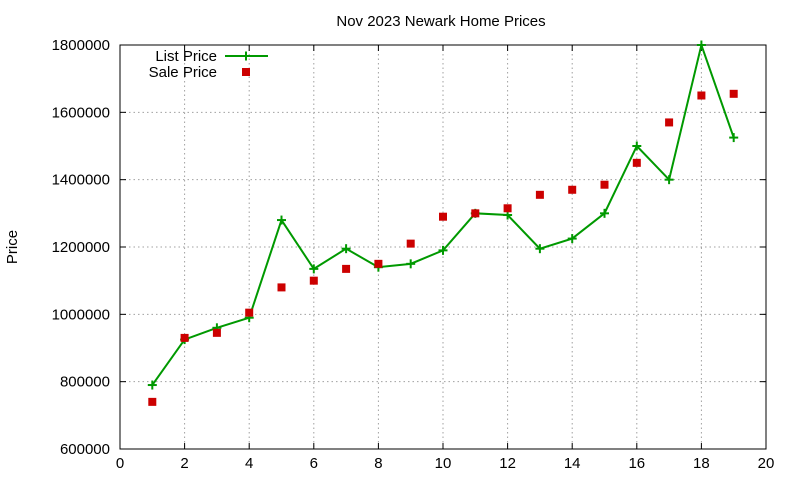 The height and width of the screenshot is (480, 800). What do you see at coordinates (246, 56) in the screenshot?
I see `legend-marker-list-price` at bounding box center [246, 56].